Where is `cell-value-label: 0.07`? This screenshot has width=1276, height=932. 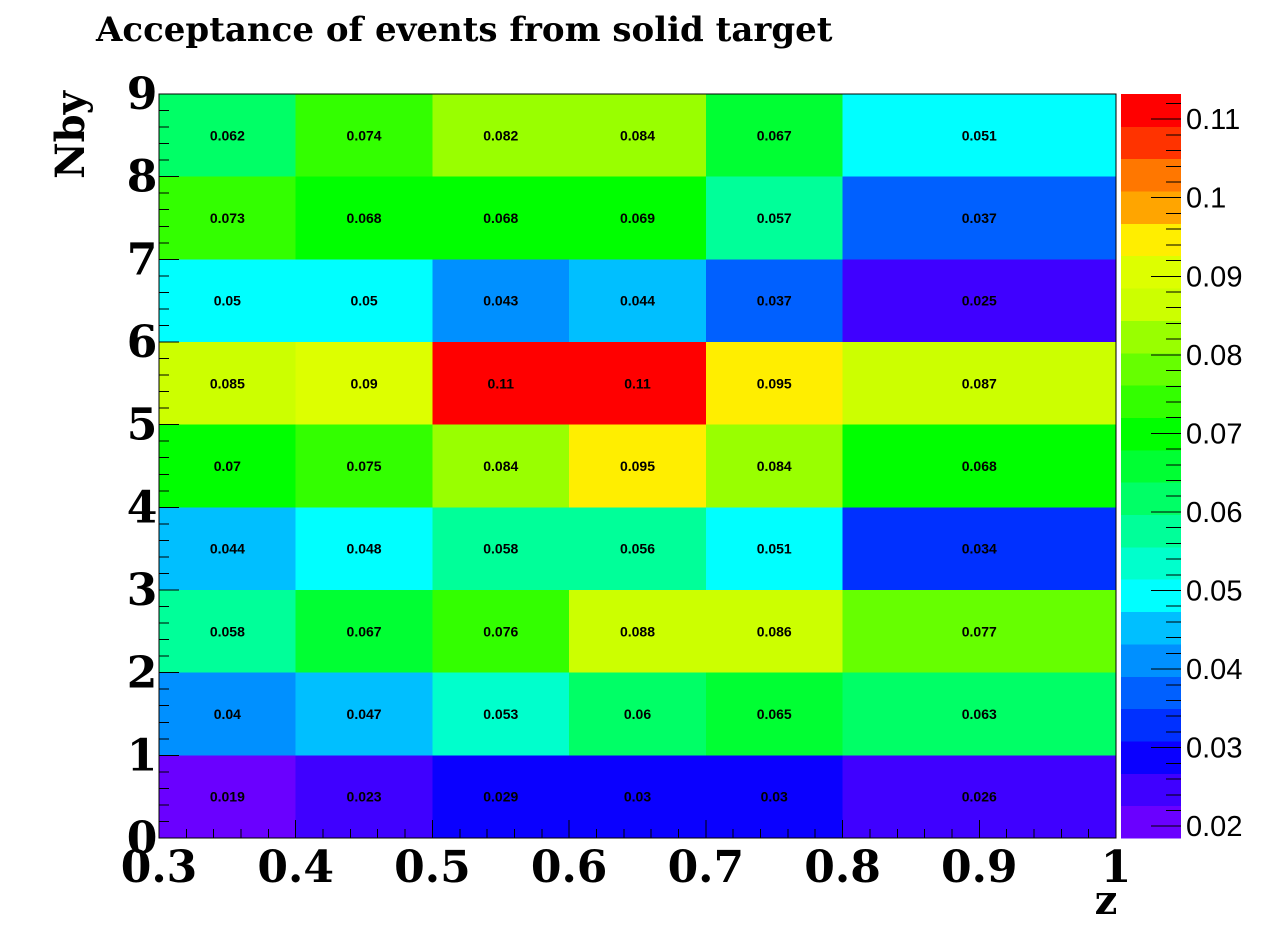
cell-value-label: 0.07 is located at coordinates (227, 466).